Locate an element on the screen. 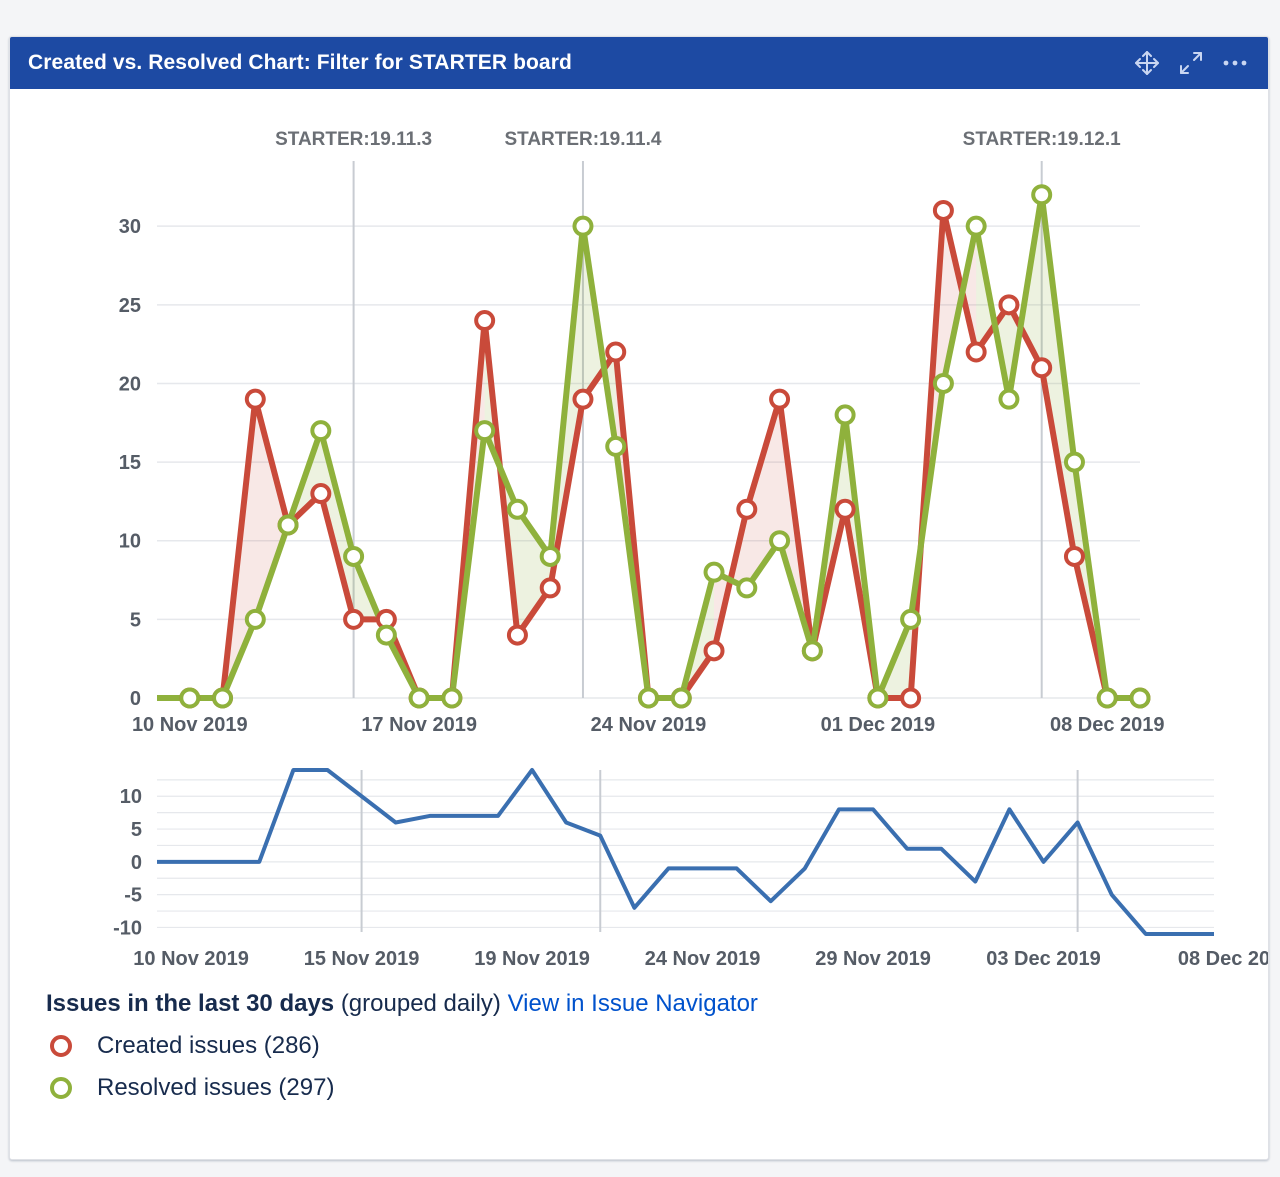  version-label: STARTER:19.11.4 is located at coordinates (582, 139).